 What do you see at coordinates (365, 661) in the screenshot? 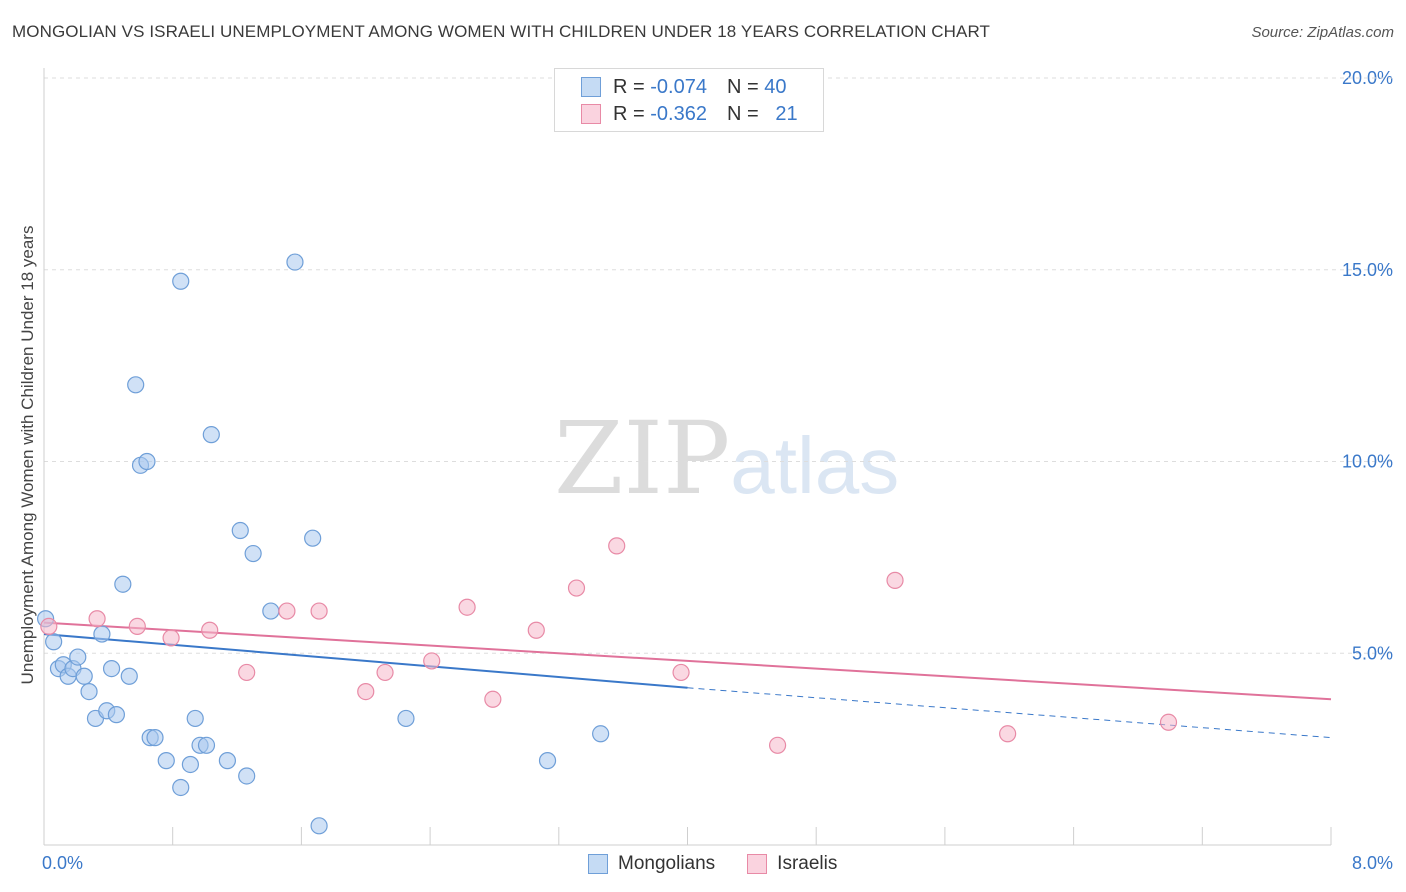
I see `trend-line-mongolians` at bounding box center [365, 661].